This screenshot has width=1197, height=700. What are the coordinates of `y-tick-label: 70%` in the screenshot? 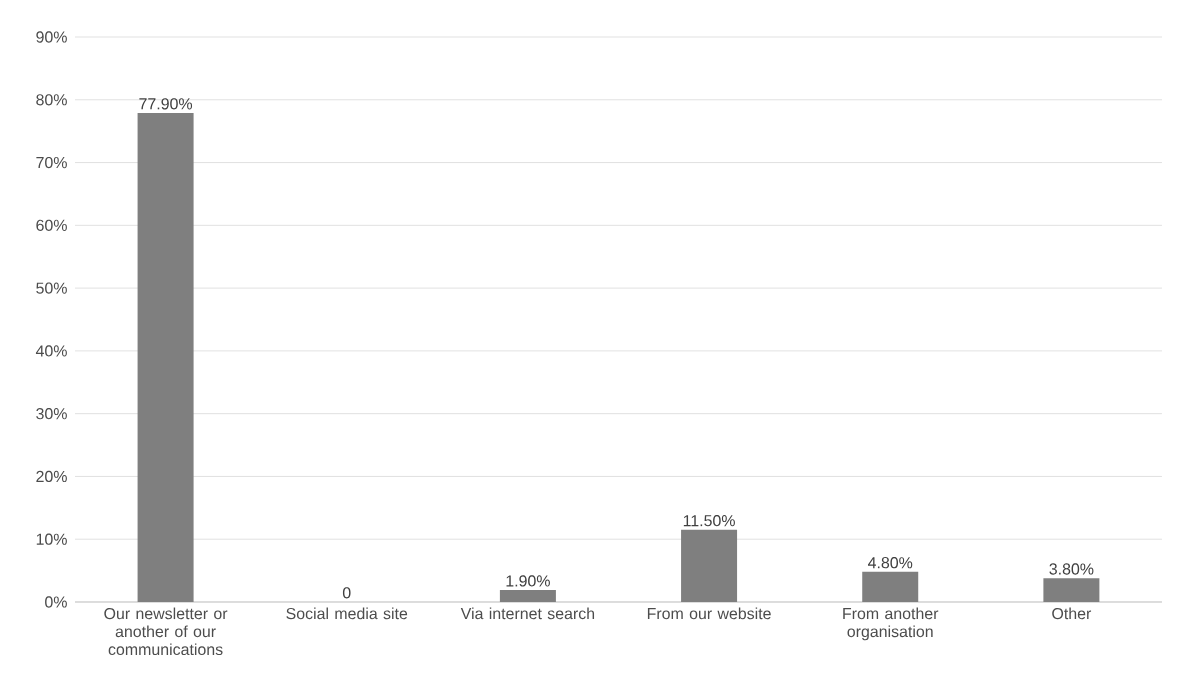 It's located at (51, 162).